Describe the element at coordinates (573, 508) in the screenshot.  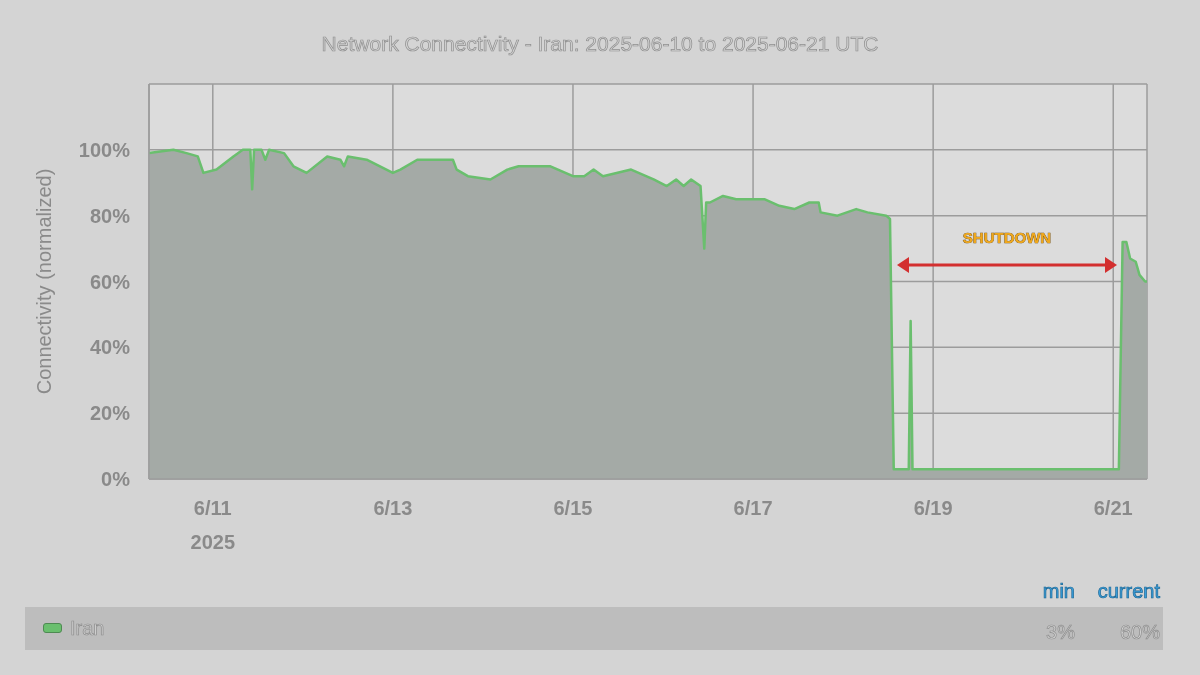
I see `x-tick-label: 6/15` at that location.